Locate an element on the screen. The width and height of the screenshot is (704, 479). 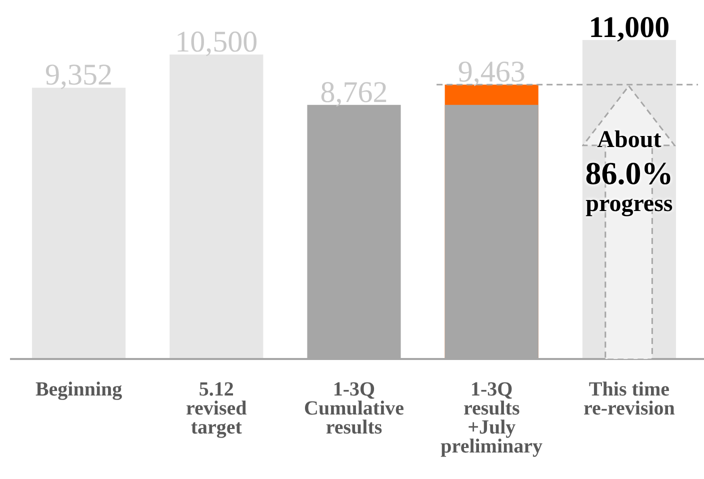
x-tick-label: 5.12 revised target is located at coordinates (216, 408).